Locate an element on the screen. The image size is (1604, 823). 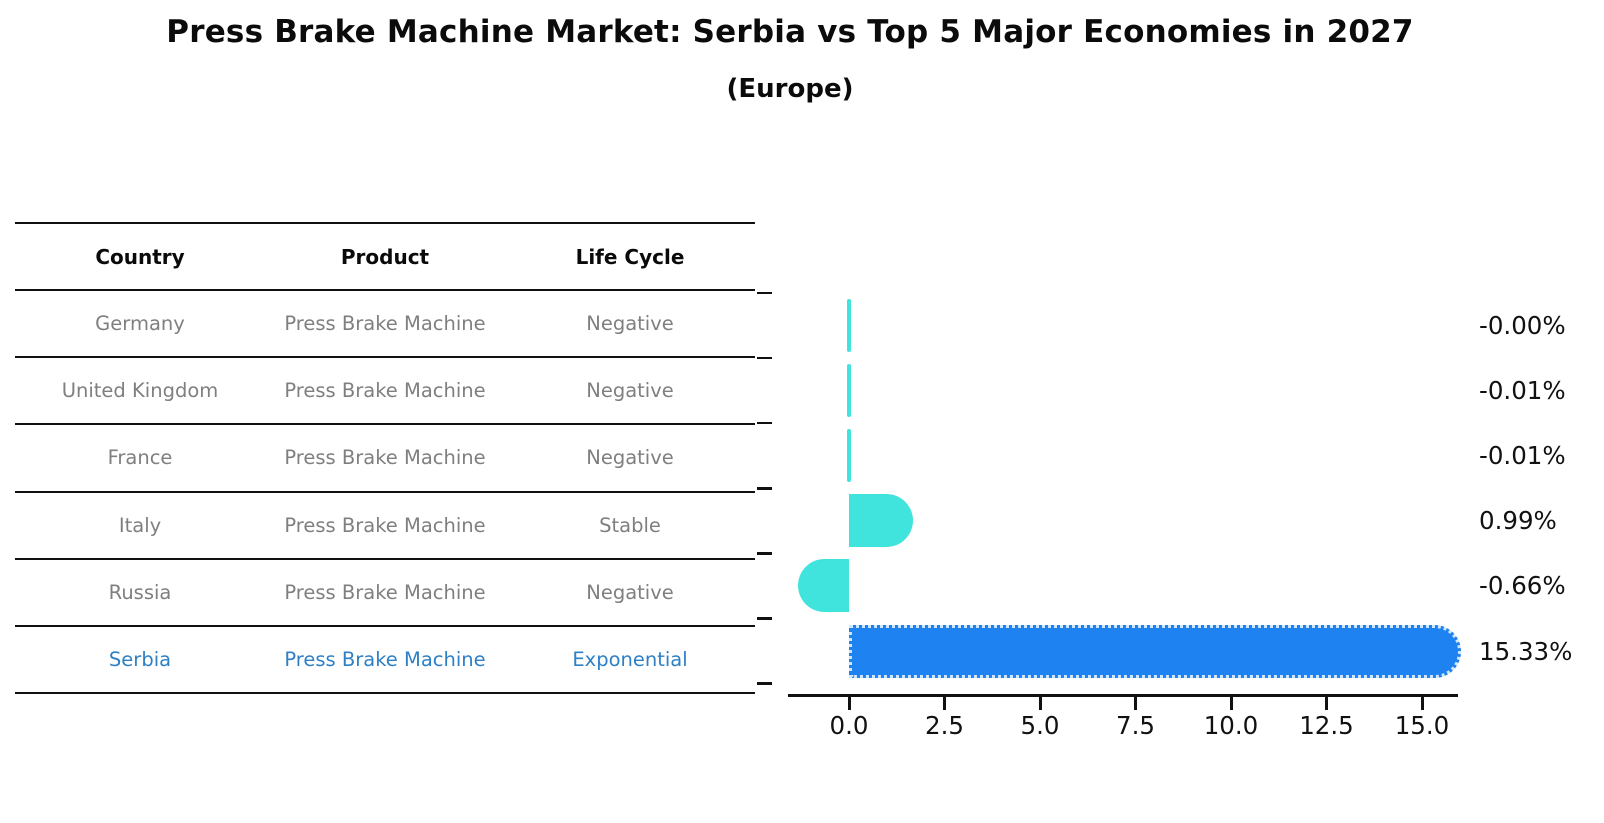
chart-subtitle: (Europe) is located at coordinates (790, 89).